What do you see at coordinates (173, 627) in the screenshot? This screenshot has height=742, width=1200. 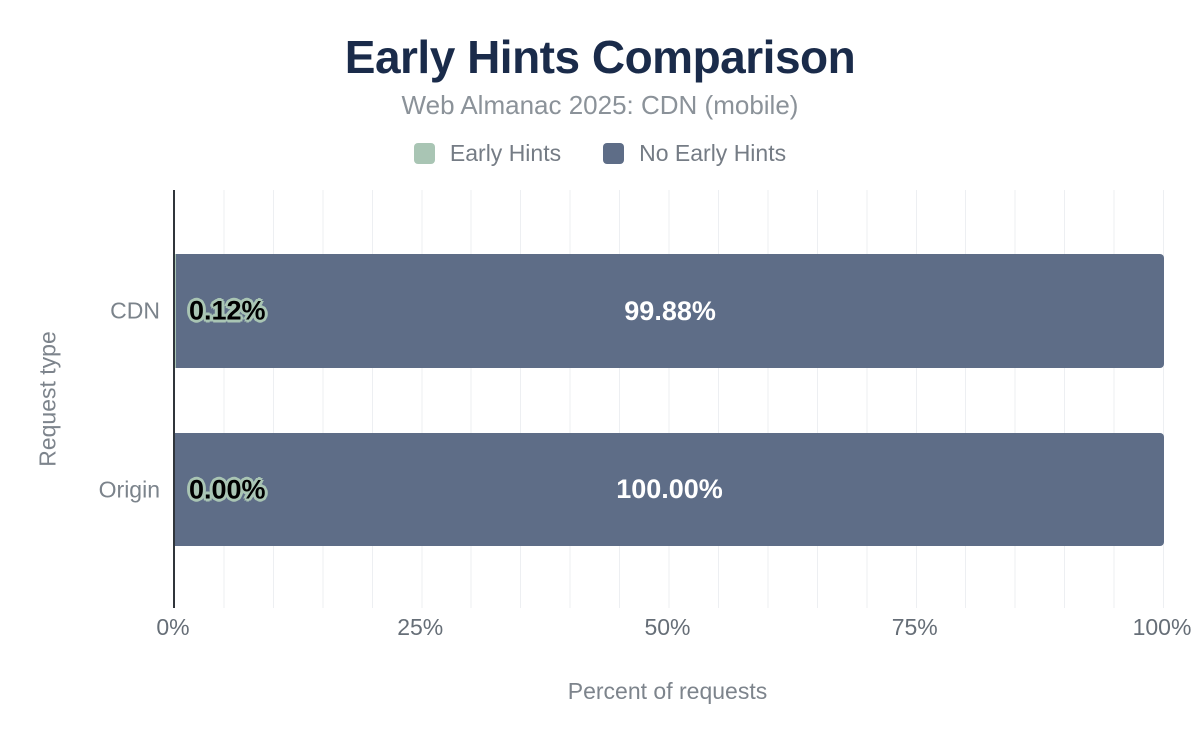 I see `x-tick-label: 0%` at bounding box center [173, 627].